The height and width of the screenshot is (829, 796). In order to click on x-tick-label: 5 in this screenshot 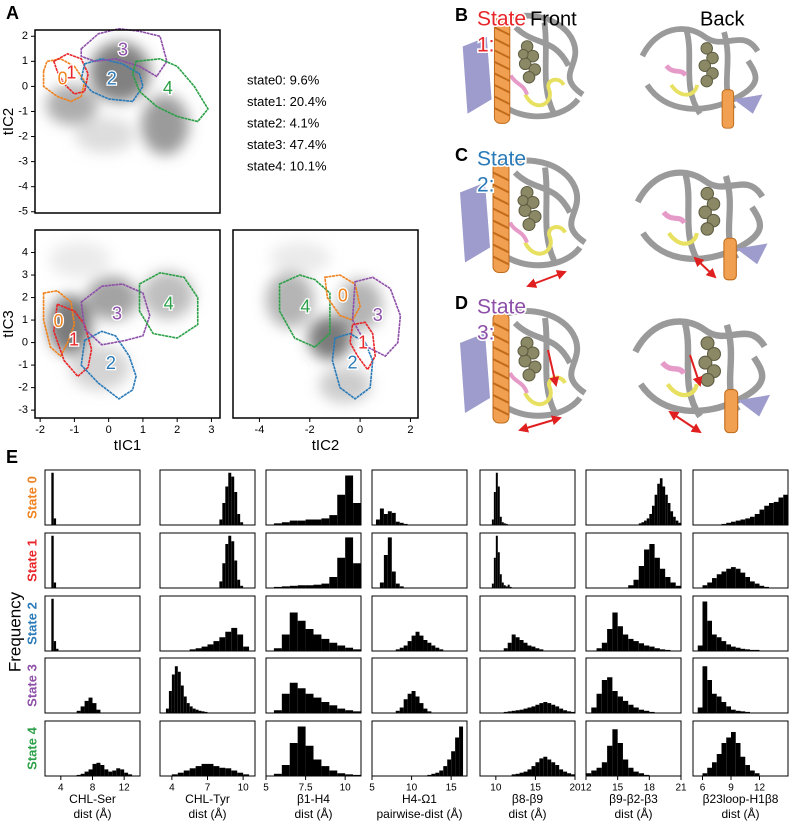, I will do `click(266, 788)`.